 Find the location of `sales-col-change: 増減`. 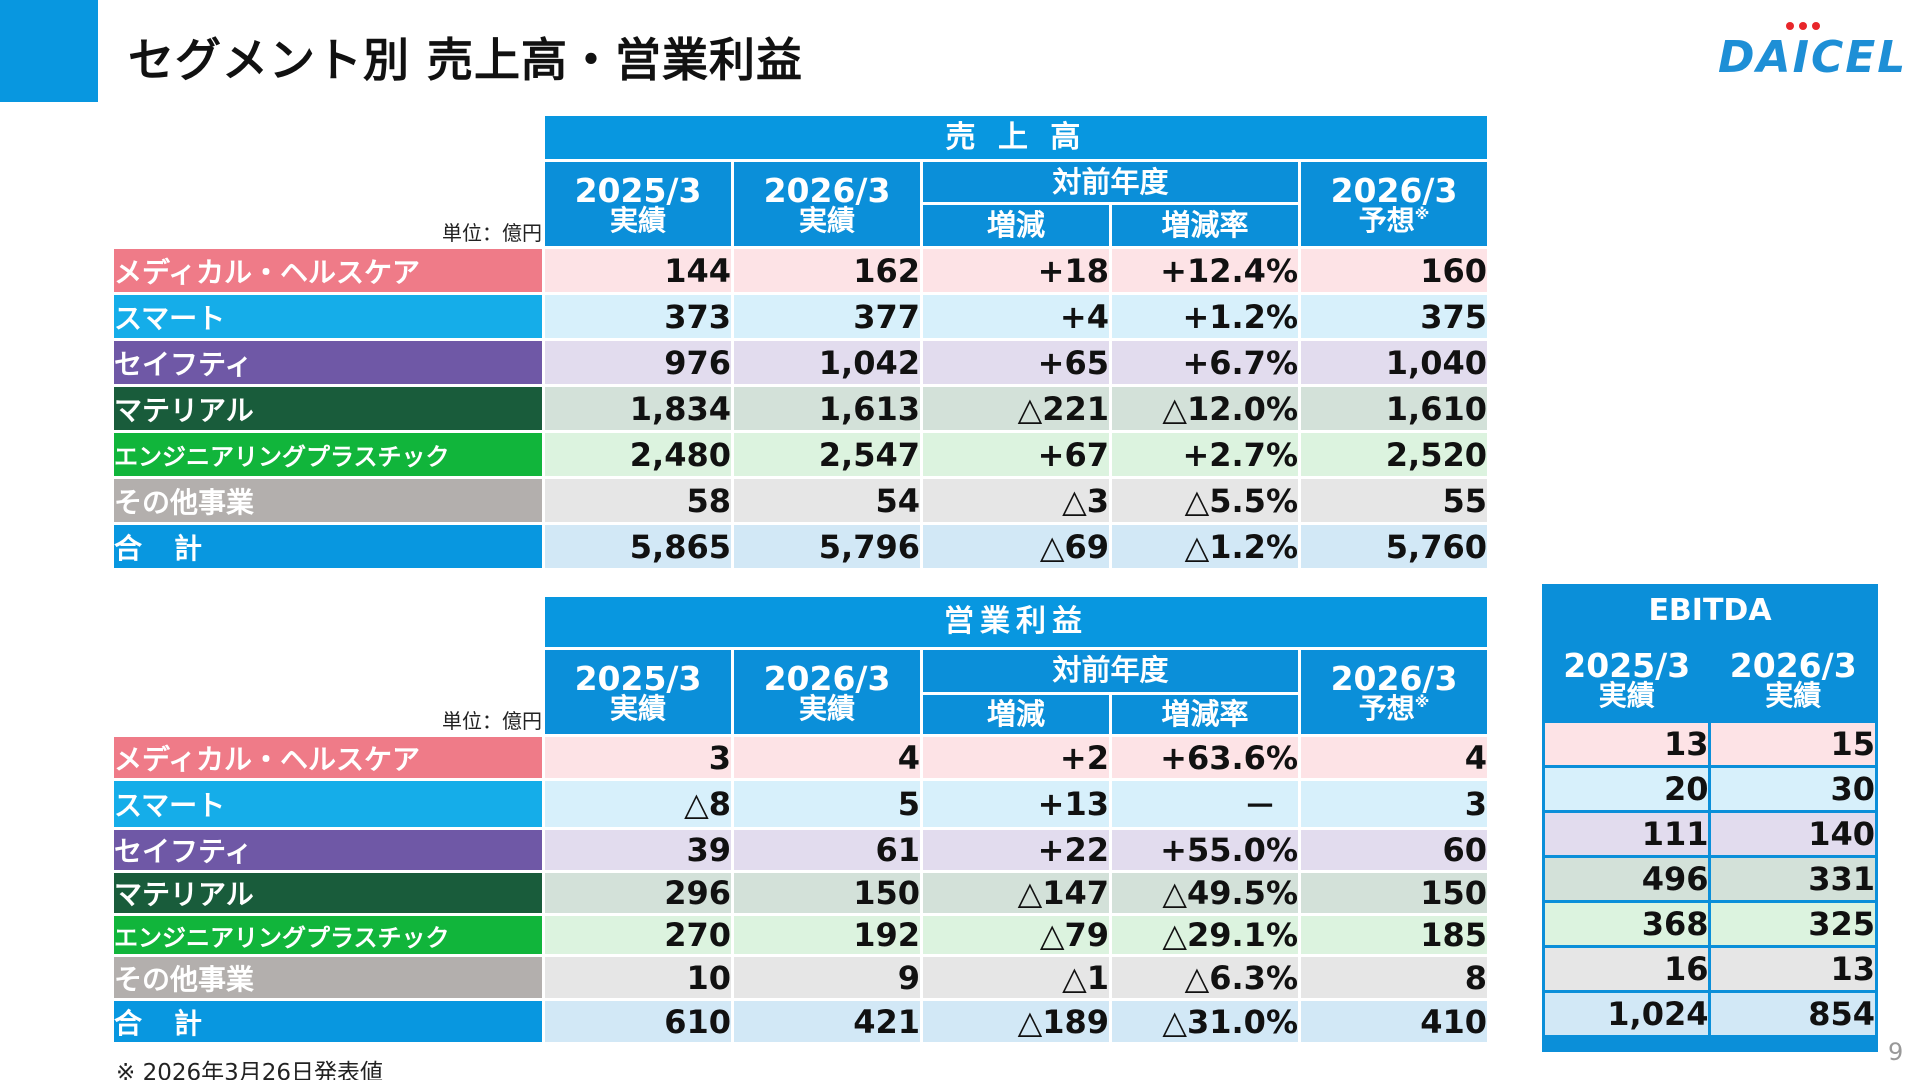

sales-col-change: 増減 is located at coordinates (1016, 225).